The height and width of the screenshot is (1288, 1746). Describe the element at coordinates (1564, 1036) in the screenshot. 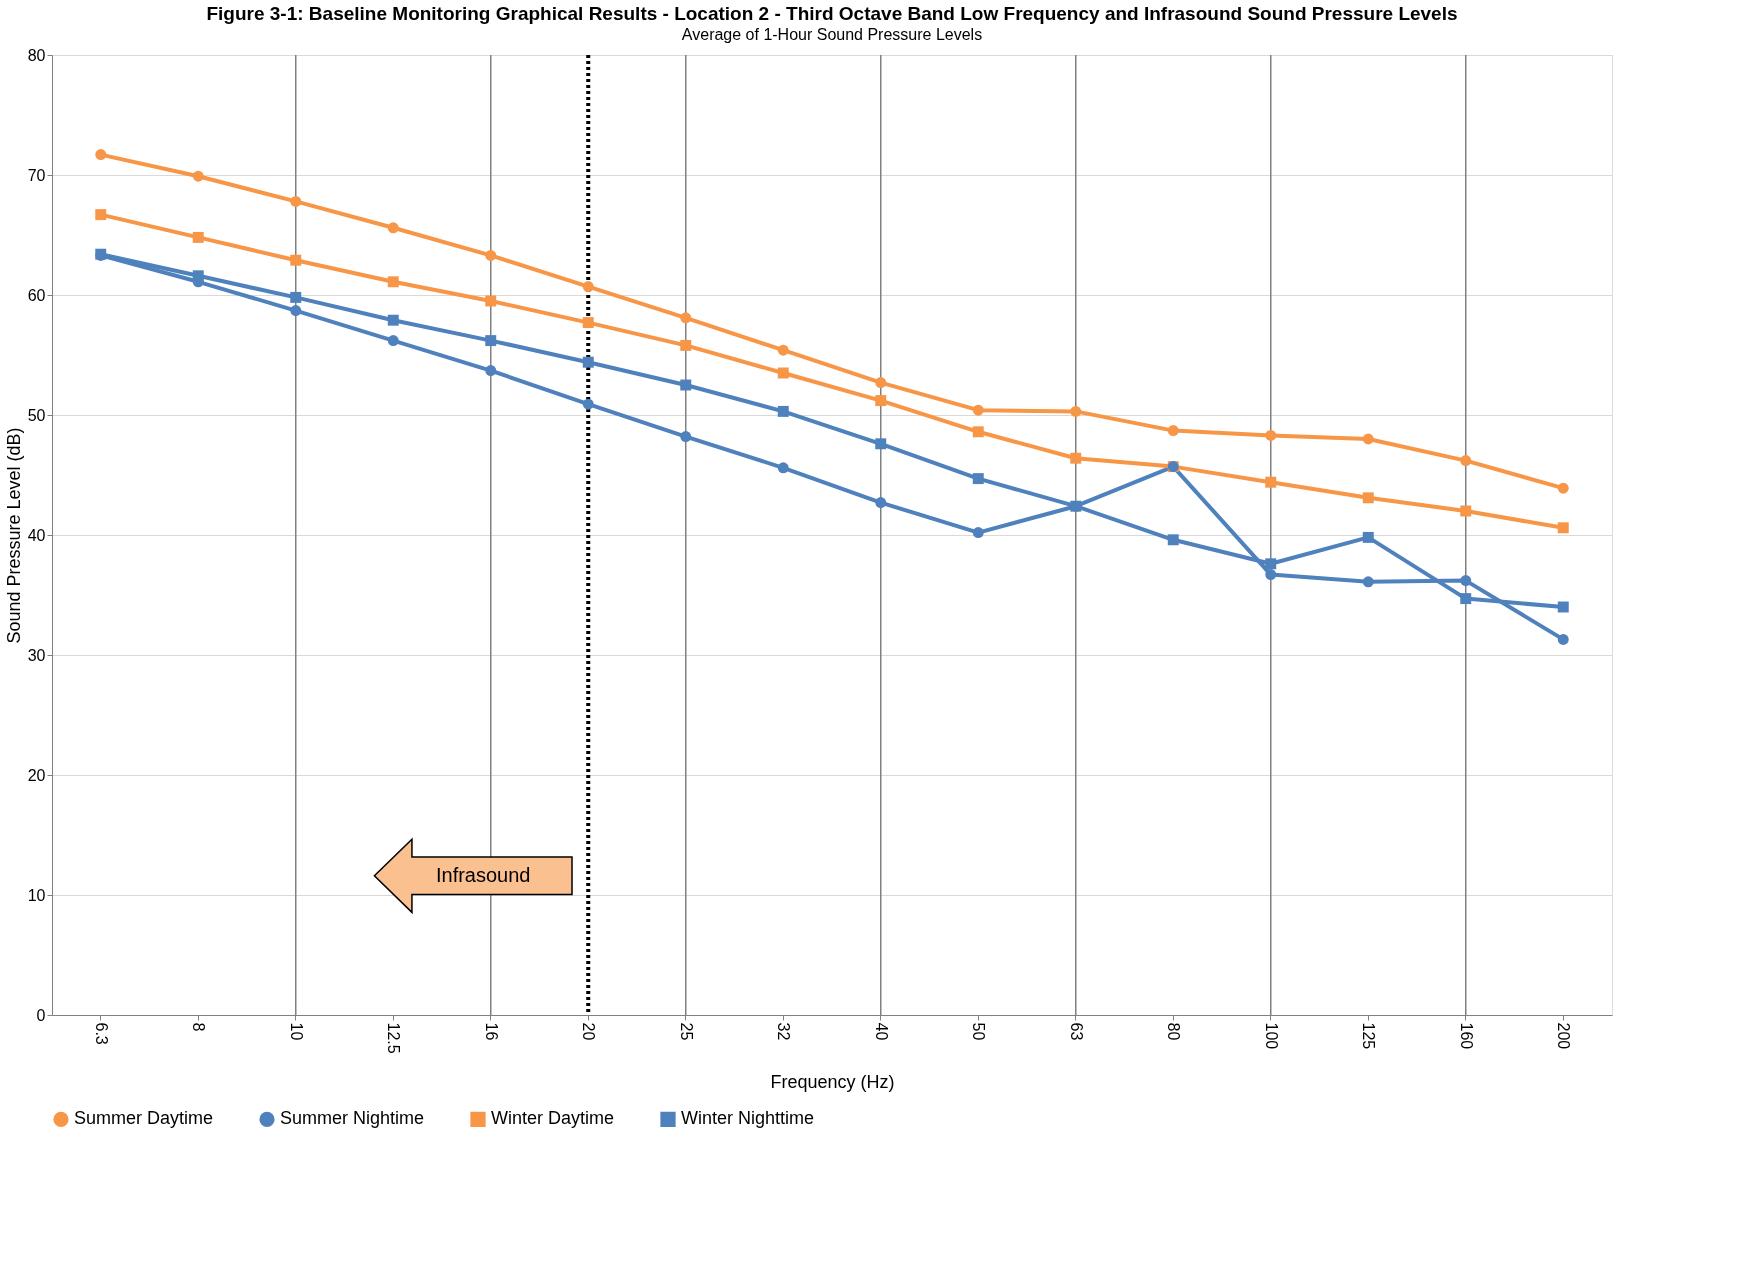

I see `x-tick-label: 200` at that location.